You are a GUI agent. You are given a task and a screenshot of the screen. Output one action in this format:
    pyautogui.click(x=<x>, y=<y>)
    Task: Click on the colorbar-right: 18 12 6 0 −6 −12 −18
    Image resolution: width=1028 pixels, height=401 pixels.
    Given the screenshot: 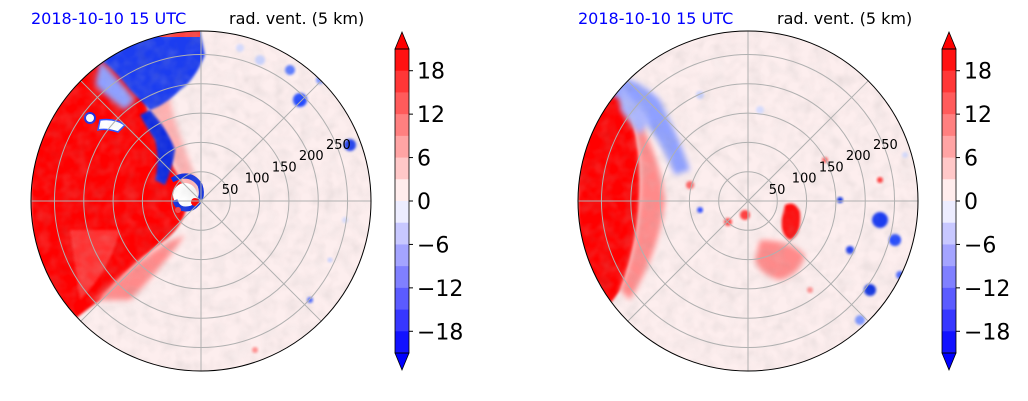 What is the action you would take?
    pyautogui.click(x=975, y=201)
    